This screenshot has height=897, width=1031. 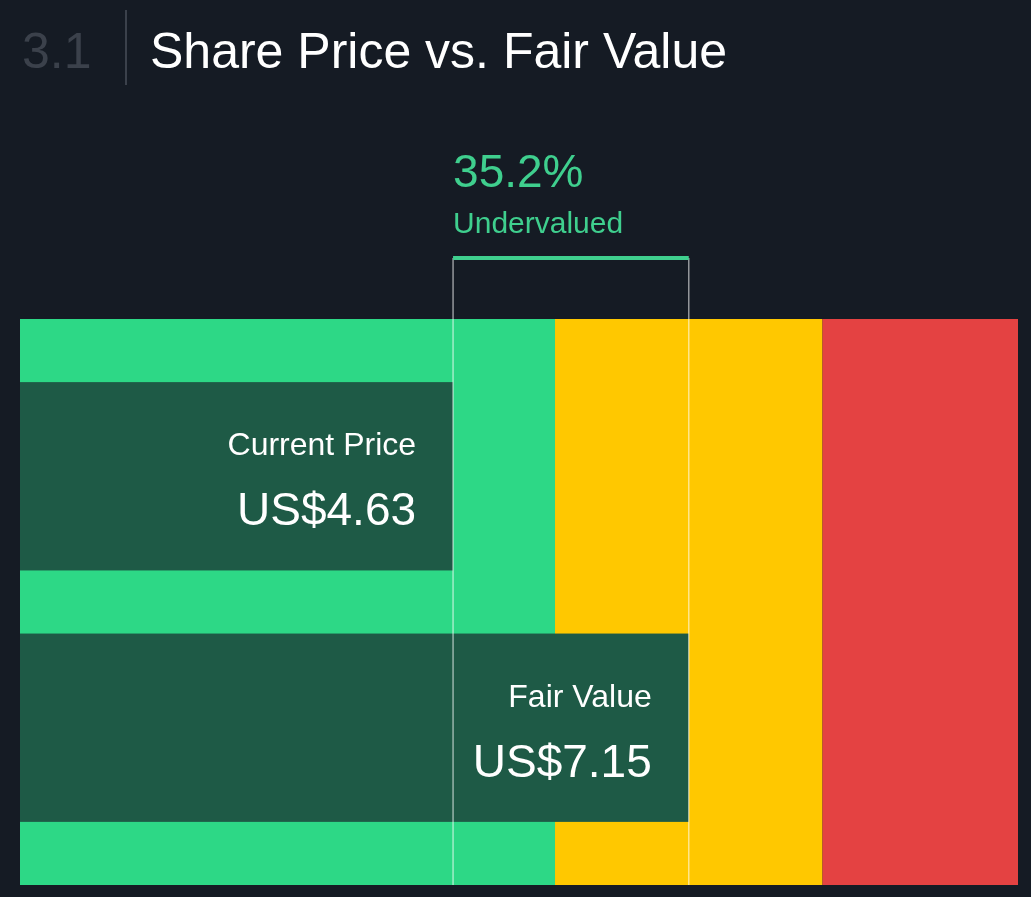 What do you see at coordinates (322, 444) in the screenshot?
I see `y-tick-label: Current Price` at bounding box center [322, 444].